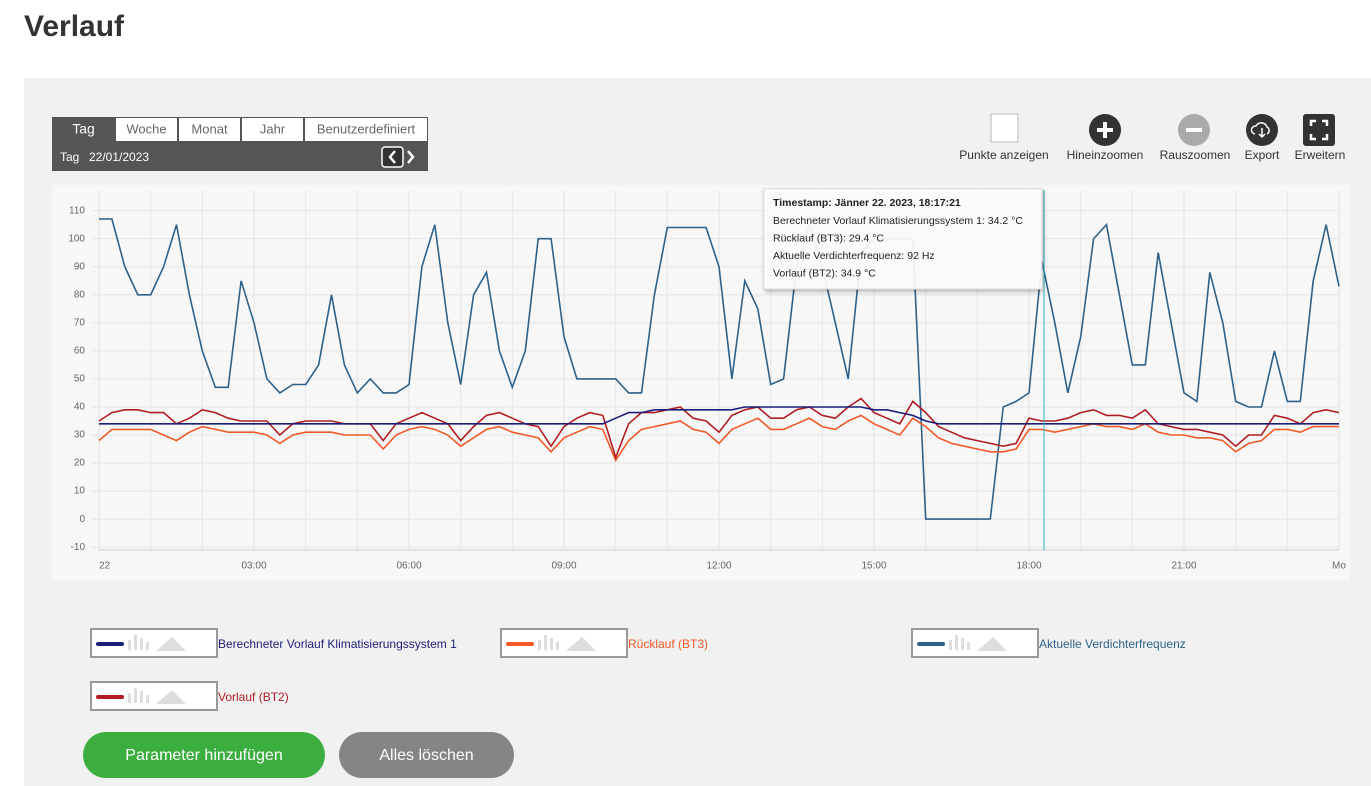 The width and height of the screenshot is (1371, 786). Describe the element at coordinates (1004, 128) in the screenshot. I see `points-checkbox` at that location.